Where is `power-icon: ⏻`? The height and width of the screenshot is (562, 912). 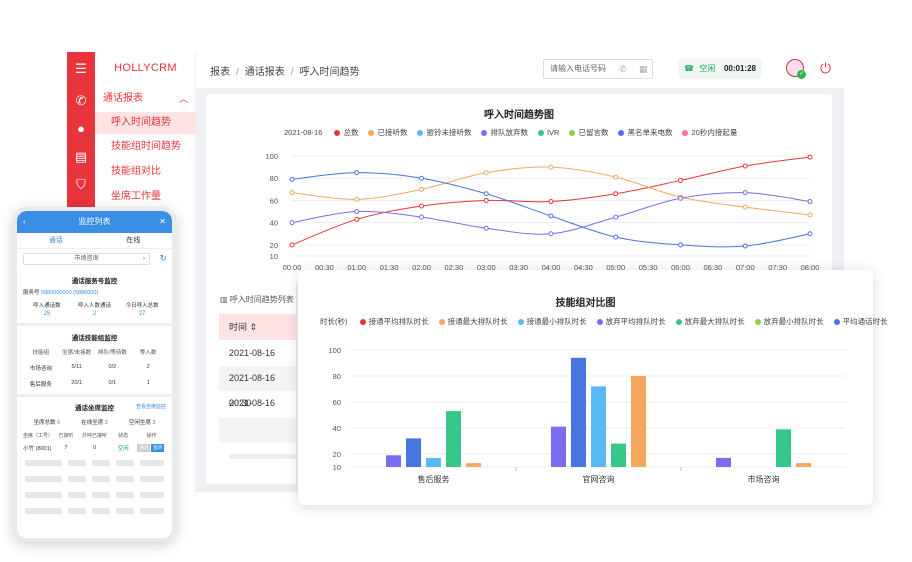 power-icon: ⏻ is located at coordinates (826, 68).